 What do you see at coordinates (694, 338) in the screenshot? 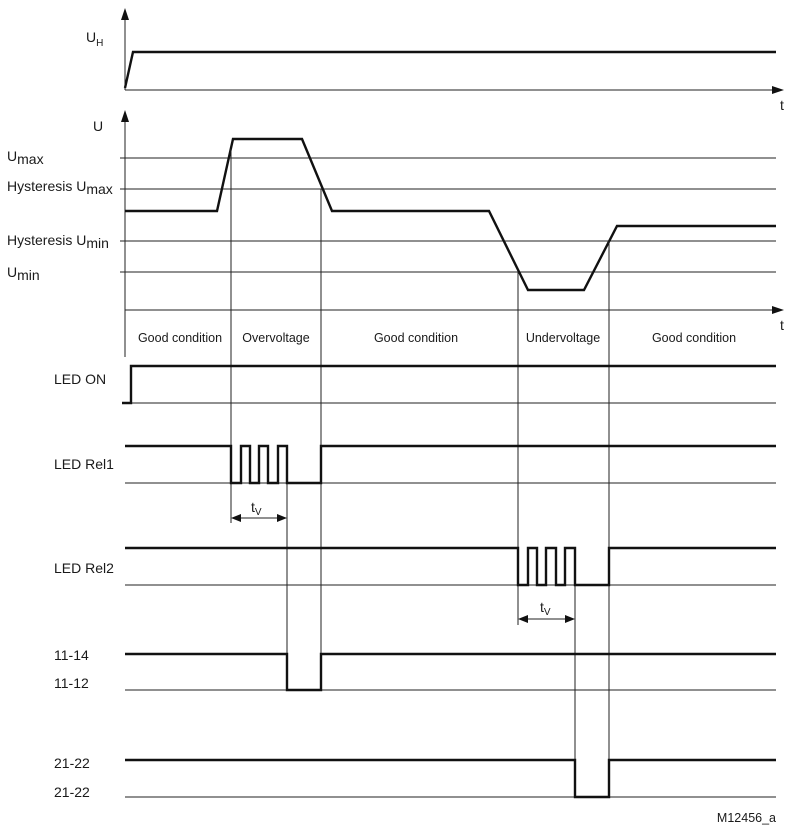
I see `segment-label-good-3: Good condition` at bounding box center [694, 338].